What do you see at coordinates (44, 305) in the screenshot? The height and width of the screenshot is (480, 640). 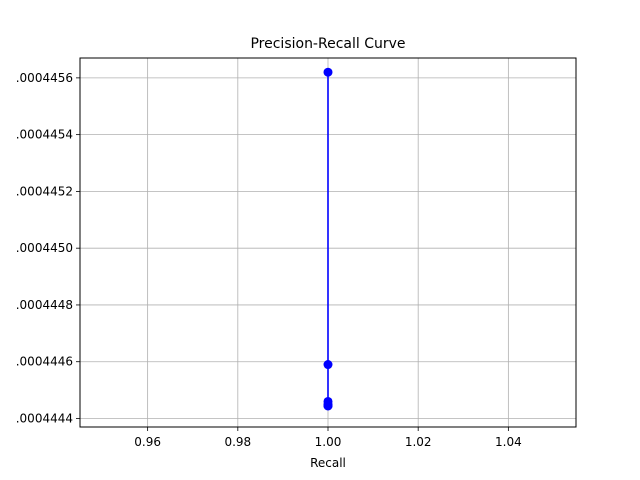 I see `y-tick-label: .0004448` at bounding box center [44, 305].